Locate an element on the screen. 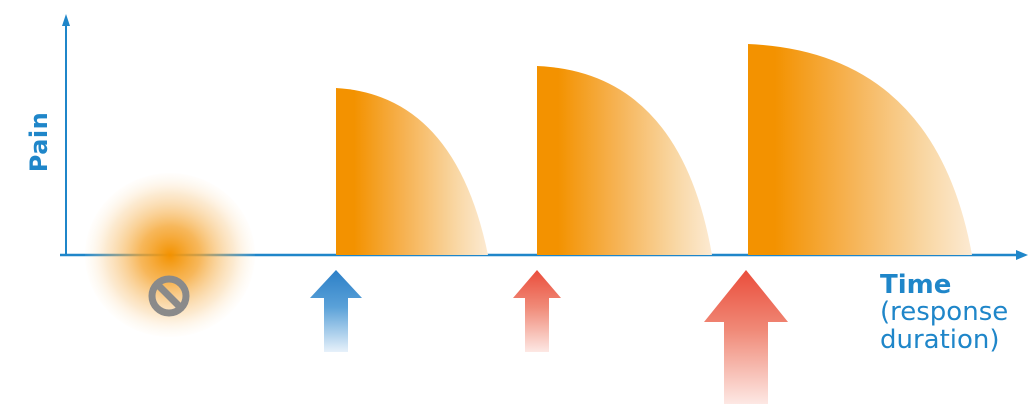 The image size is (1030, 409). blue-arrow-icon is located at coordinates (336, 311).